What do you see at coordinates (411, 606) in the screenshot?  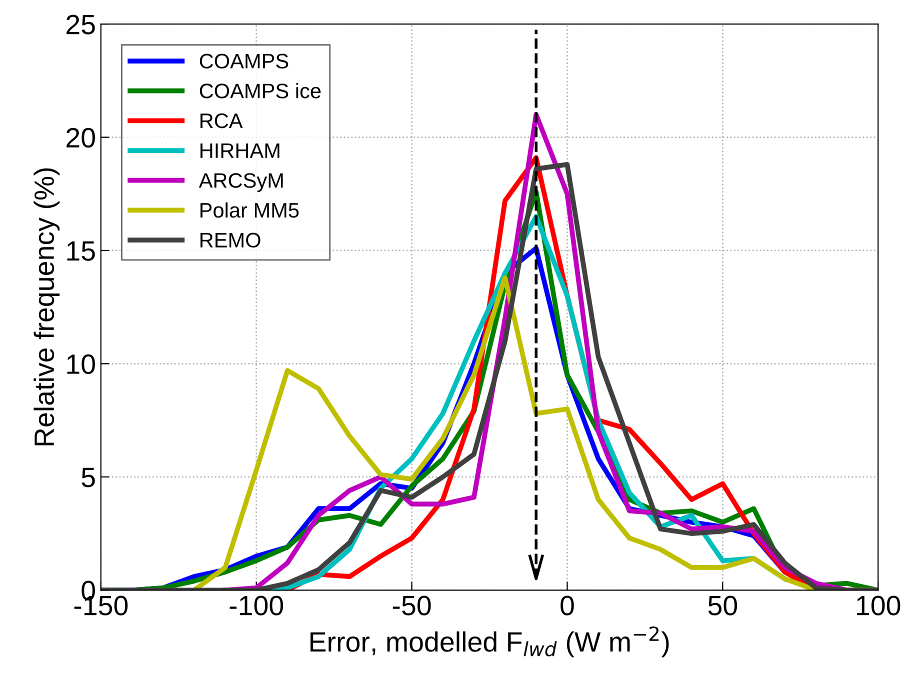 I see `x-tick-label: -50` at bounding box center [411, 606].